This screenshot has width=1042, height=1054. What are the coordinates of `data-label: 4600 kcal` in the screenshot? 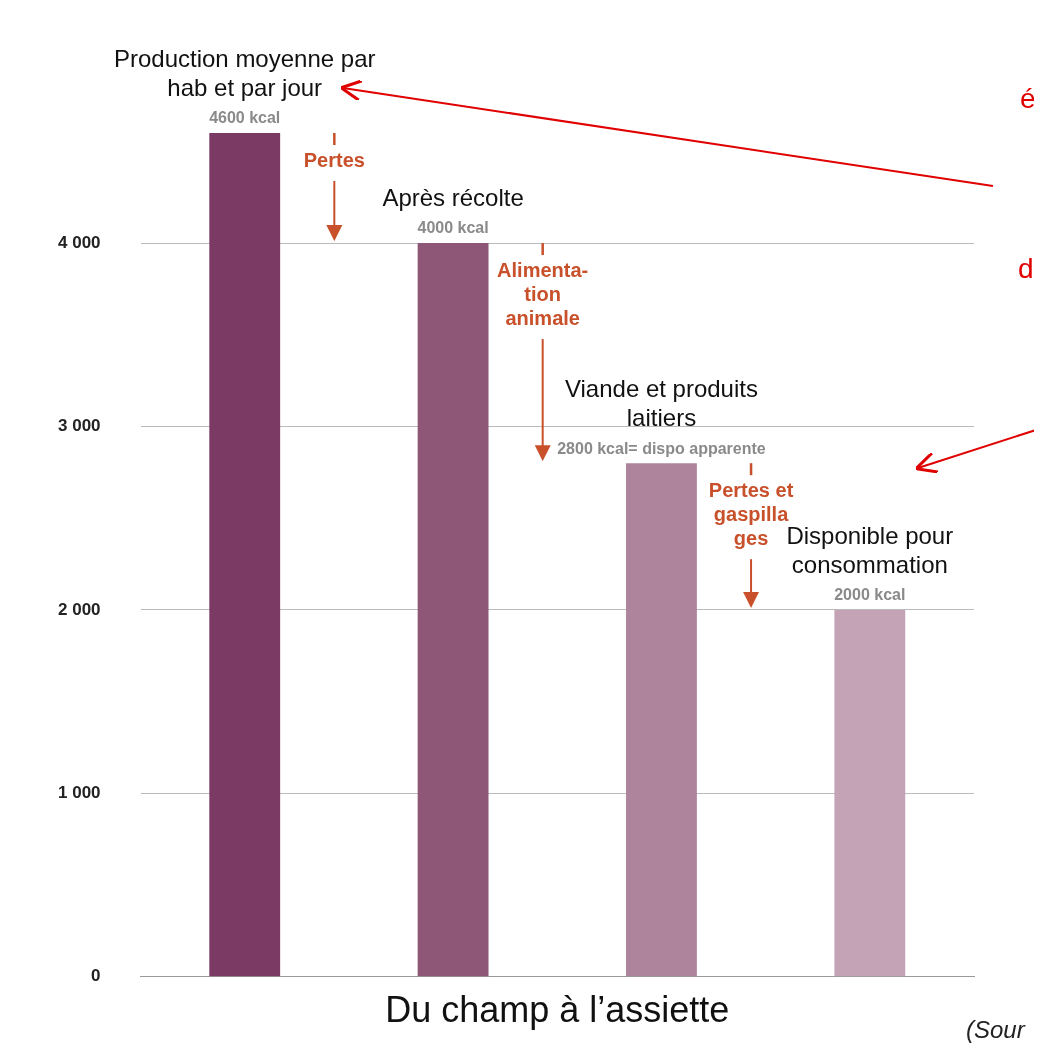 It's located at (245, 118).